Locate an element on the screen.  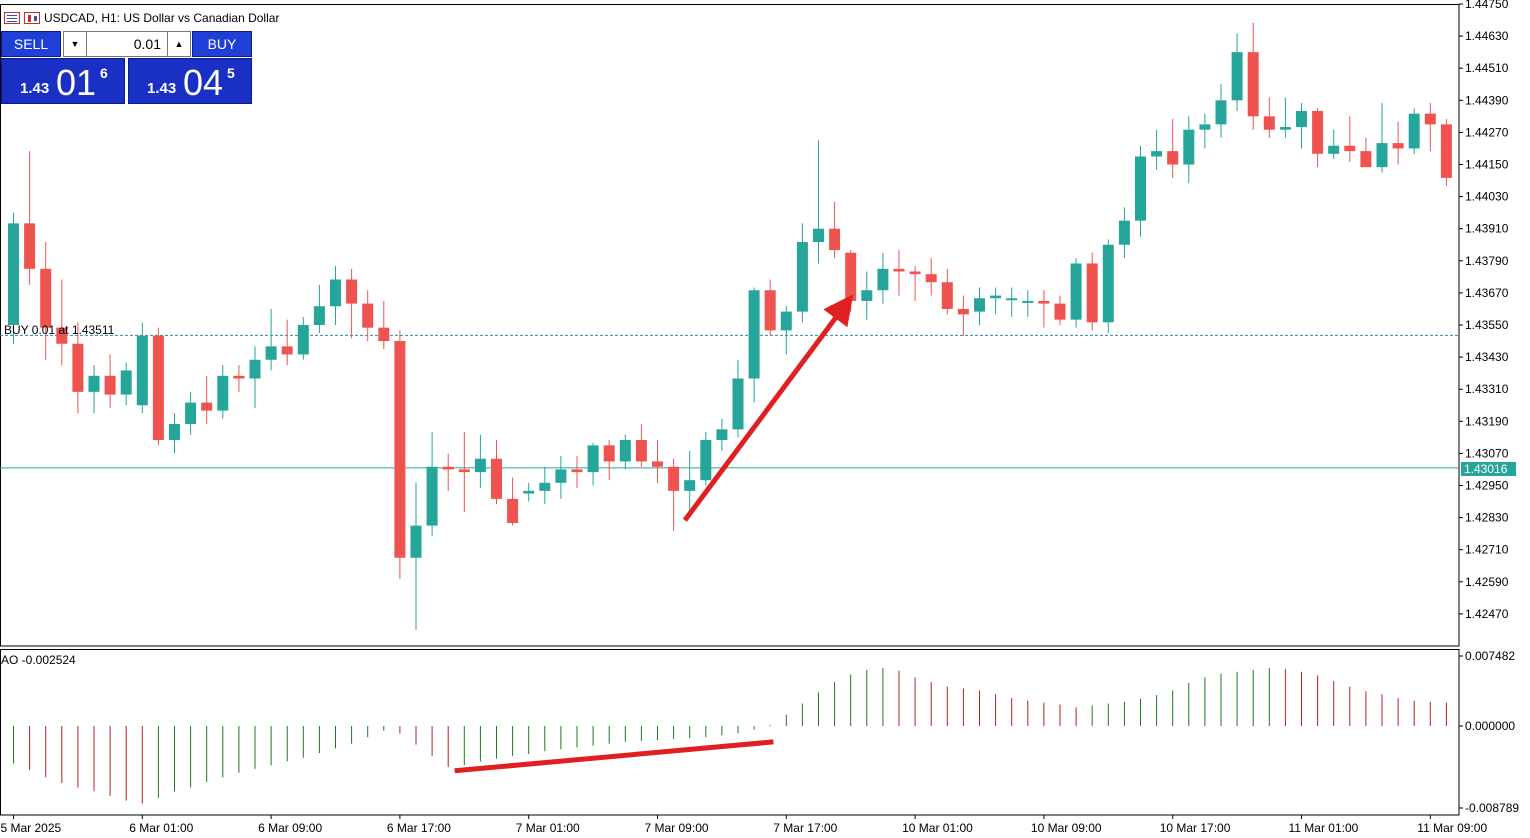
sell-price-prefix: 1.43 is located at coordinates (35, 88).